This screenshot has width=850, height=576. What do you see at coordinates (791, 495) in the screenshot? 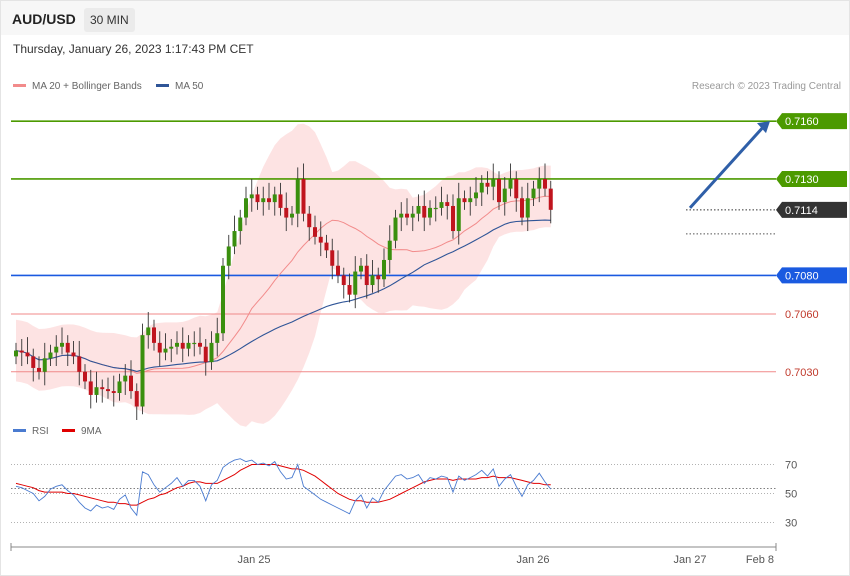
I see `rsi-tick-50: 50` at bounding box center [791, 495].